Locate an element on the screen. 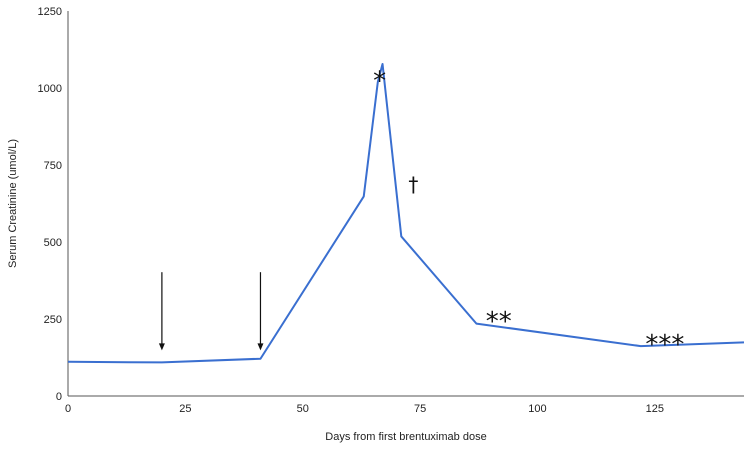  y-tick-label: 1250 is located at coordinates (50, 12).